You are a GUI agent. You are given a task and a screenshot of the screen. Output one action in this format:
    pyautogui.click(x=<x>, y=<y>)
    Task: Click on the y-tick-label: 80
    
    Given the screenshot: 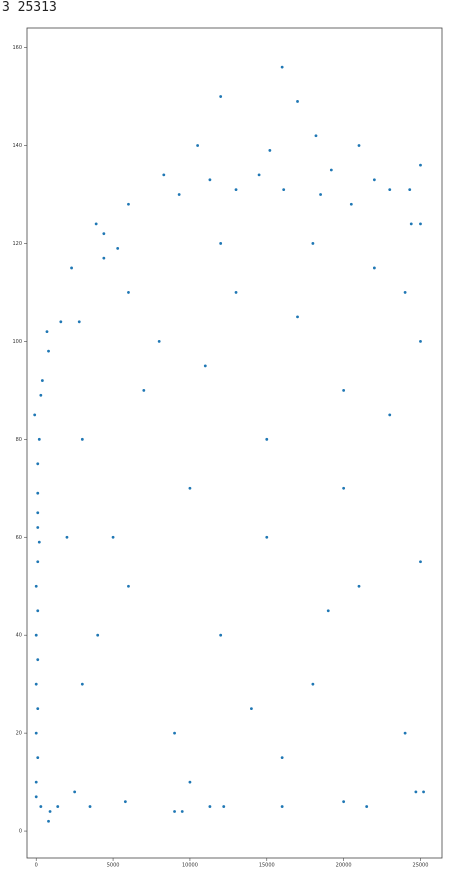 What is the action you would take?
    pyautogui.click(x=19, y=440)
    